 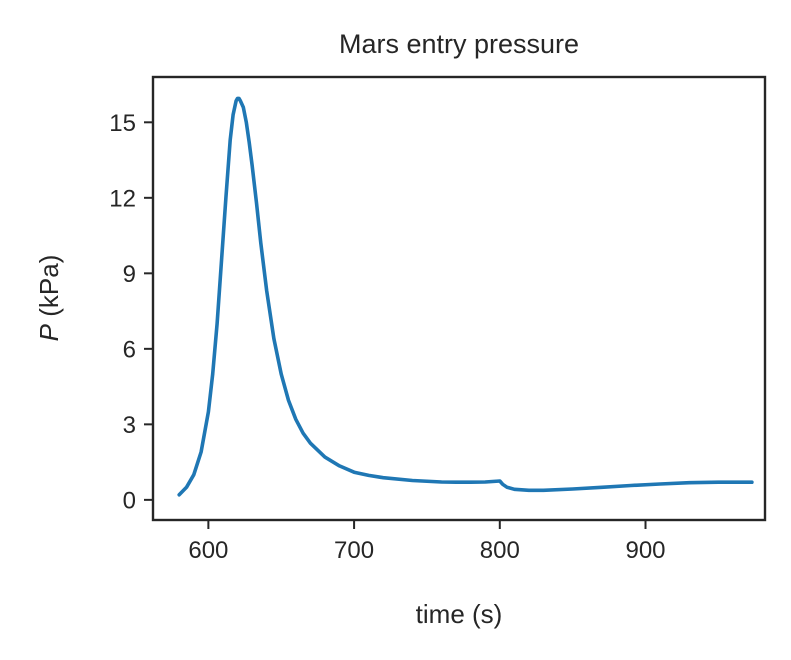 What do you see at coordinates (645, 550) in the screenshot?
I see `x-tick-label: 900` at bounding box center [645, 550].